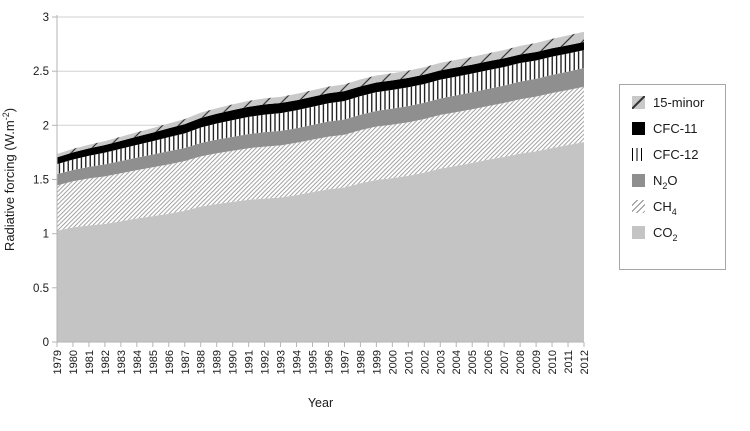  Describe the element at coordinates (90, 362) in the screenshot. I see `x-tick-label: 1981` at that location.